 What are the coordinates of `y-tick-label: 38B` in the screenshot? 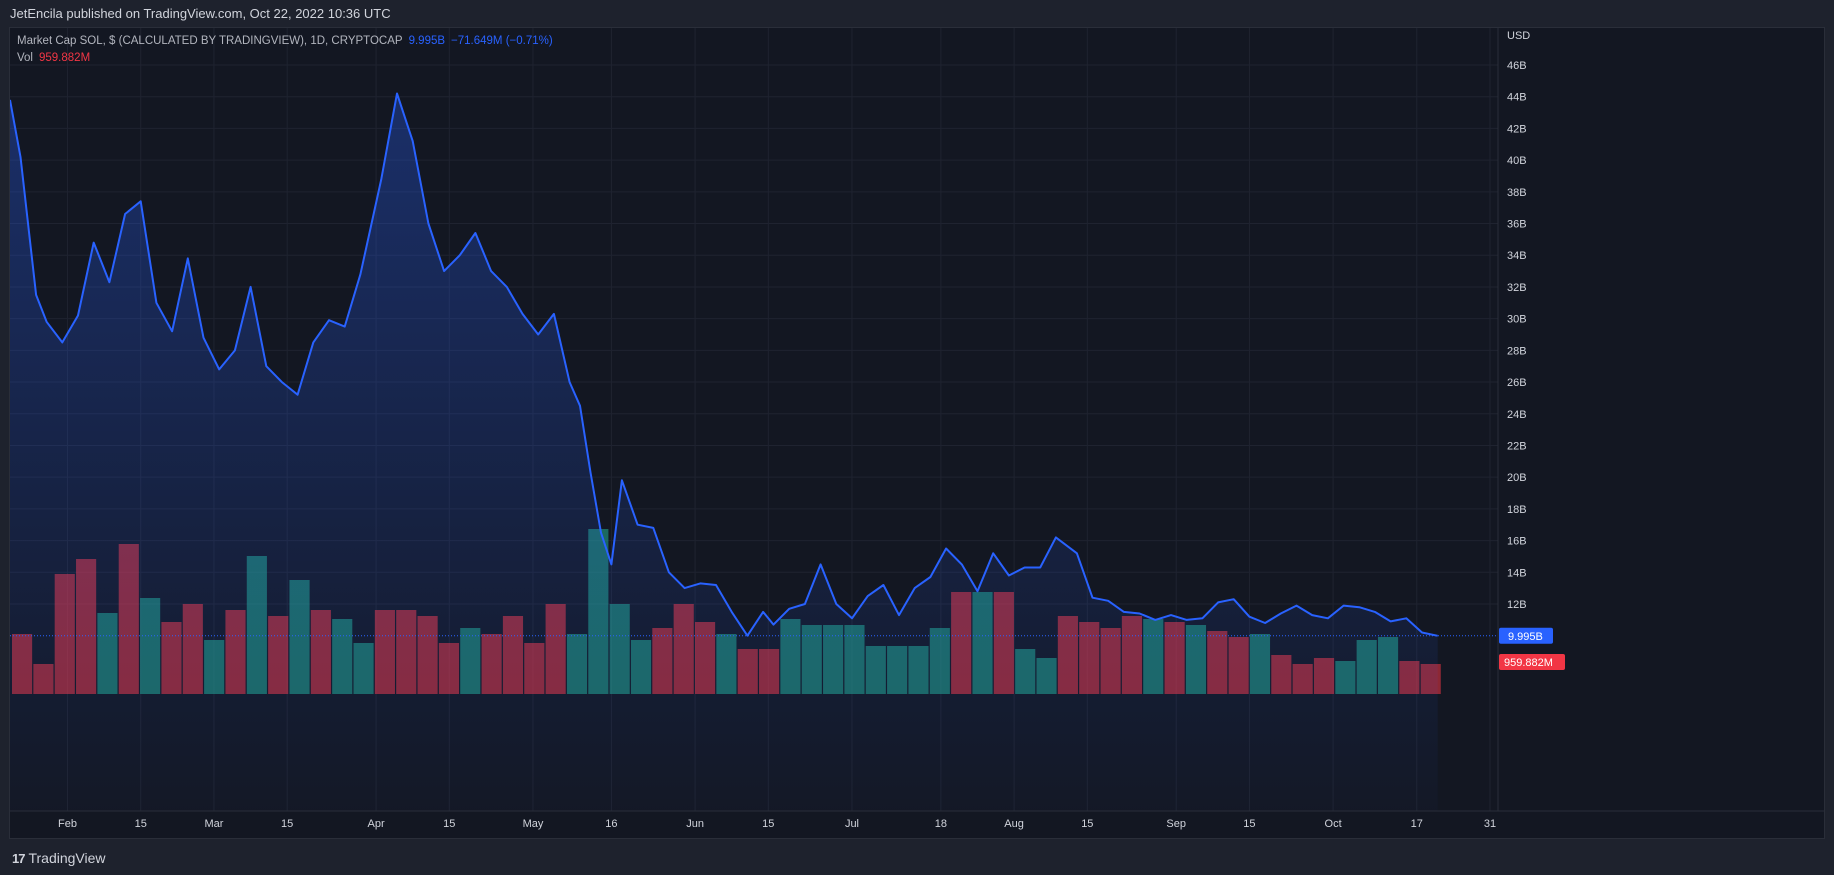 It's located at (1517, 193).